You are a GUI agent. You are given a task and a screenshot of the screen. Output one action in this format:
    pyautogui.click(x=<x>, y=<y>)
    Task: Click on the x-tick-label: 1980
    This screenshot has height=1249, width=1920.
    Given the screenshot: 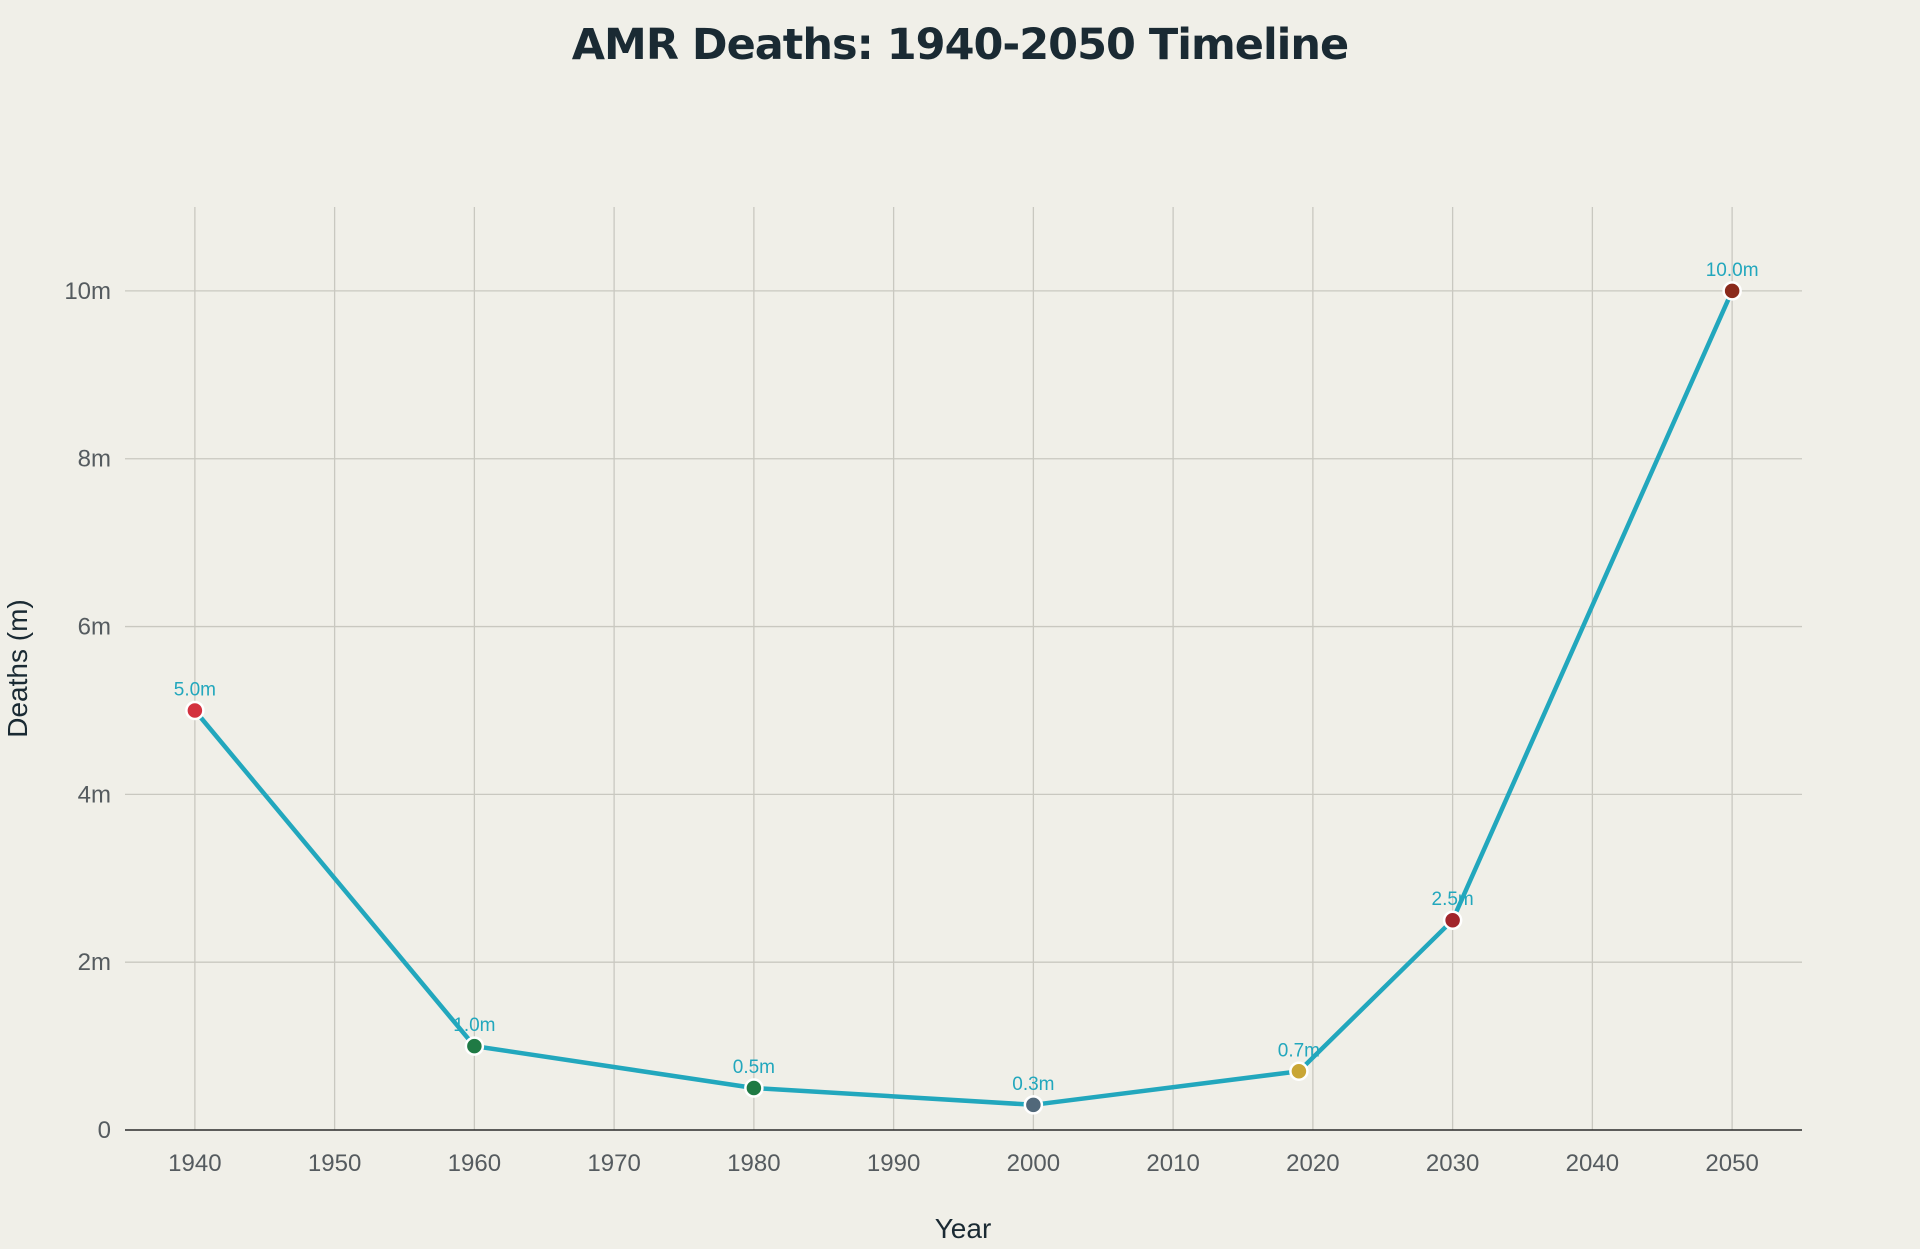 What is the action you would take?
    pyautogui.click(x=753, y=1163)
    